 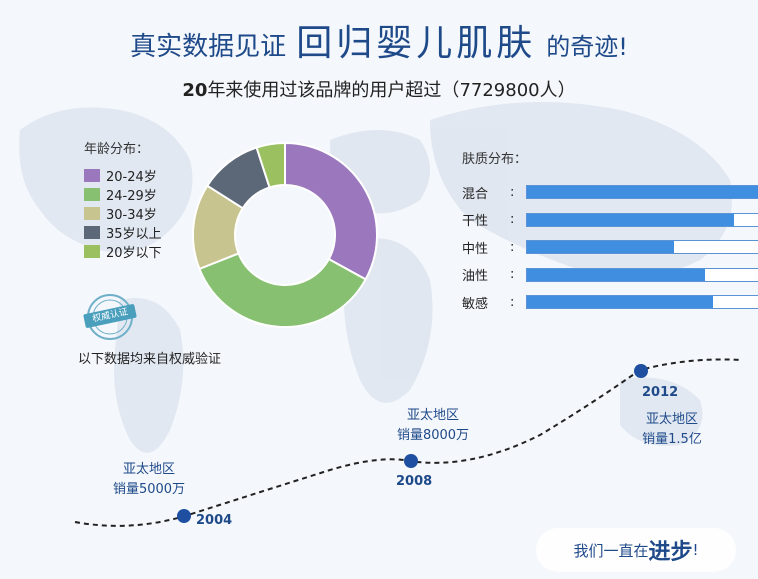 I want to click on timeline-dot-2012, so click(x=641, y=371).